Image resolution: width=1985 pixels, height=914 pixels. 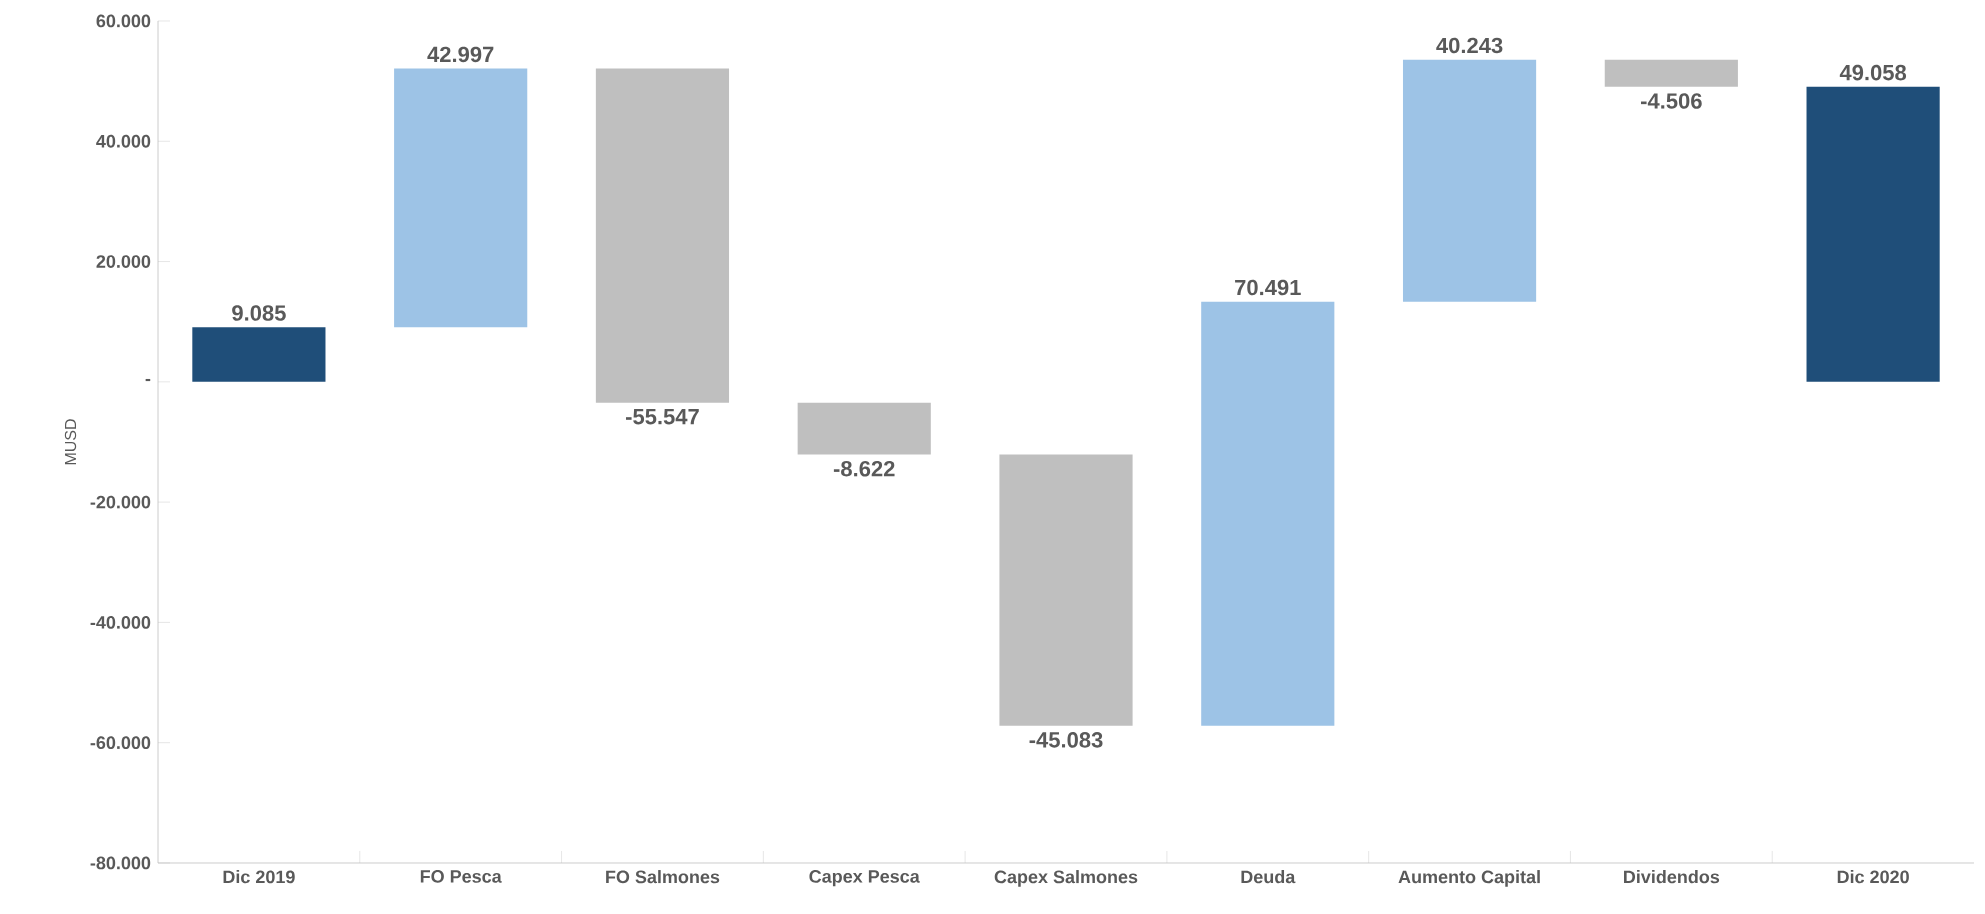 What do you see at coordinates (70, 442) in the screenshot?
I see `y-axis-title: MUSD` at bounding box center [70, 442].